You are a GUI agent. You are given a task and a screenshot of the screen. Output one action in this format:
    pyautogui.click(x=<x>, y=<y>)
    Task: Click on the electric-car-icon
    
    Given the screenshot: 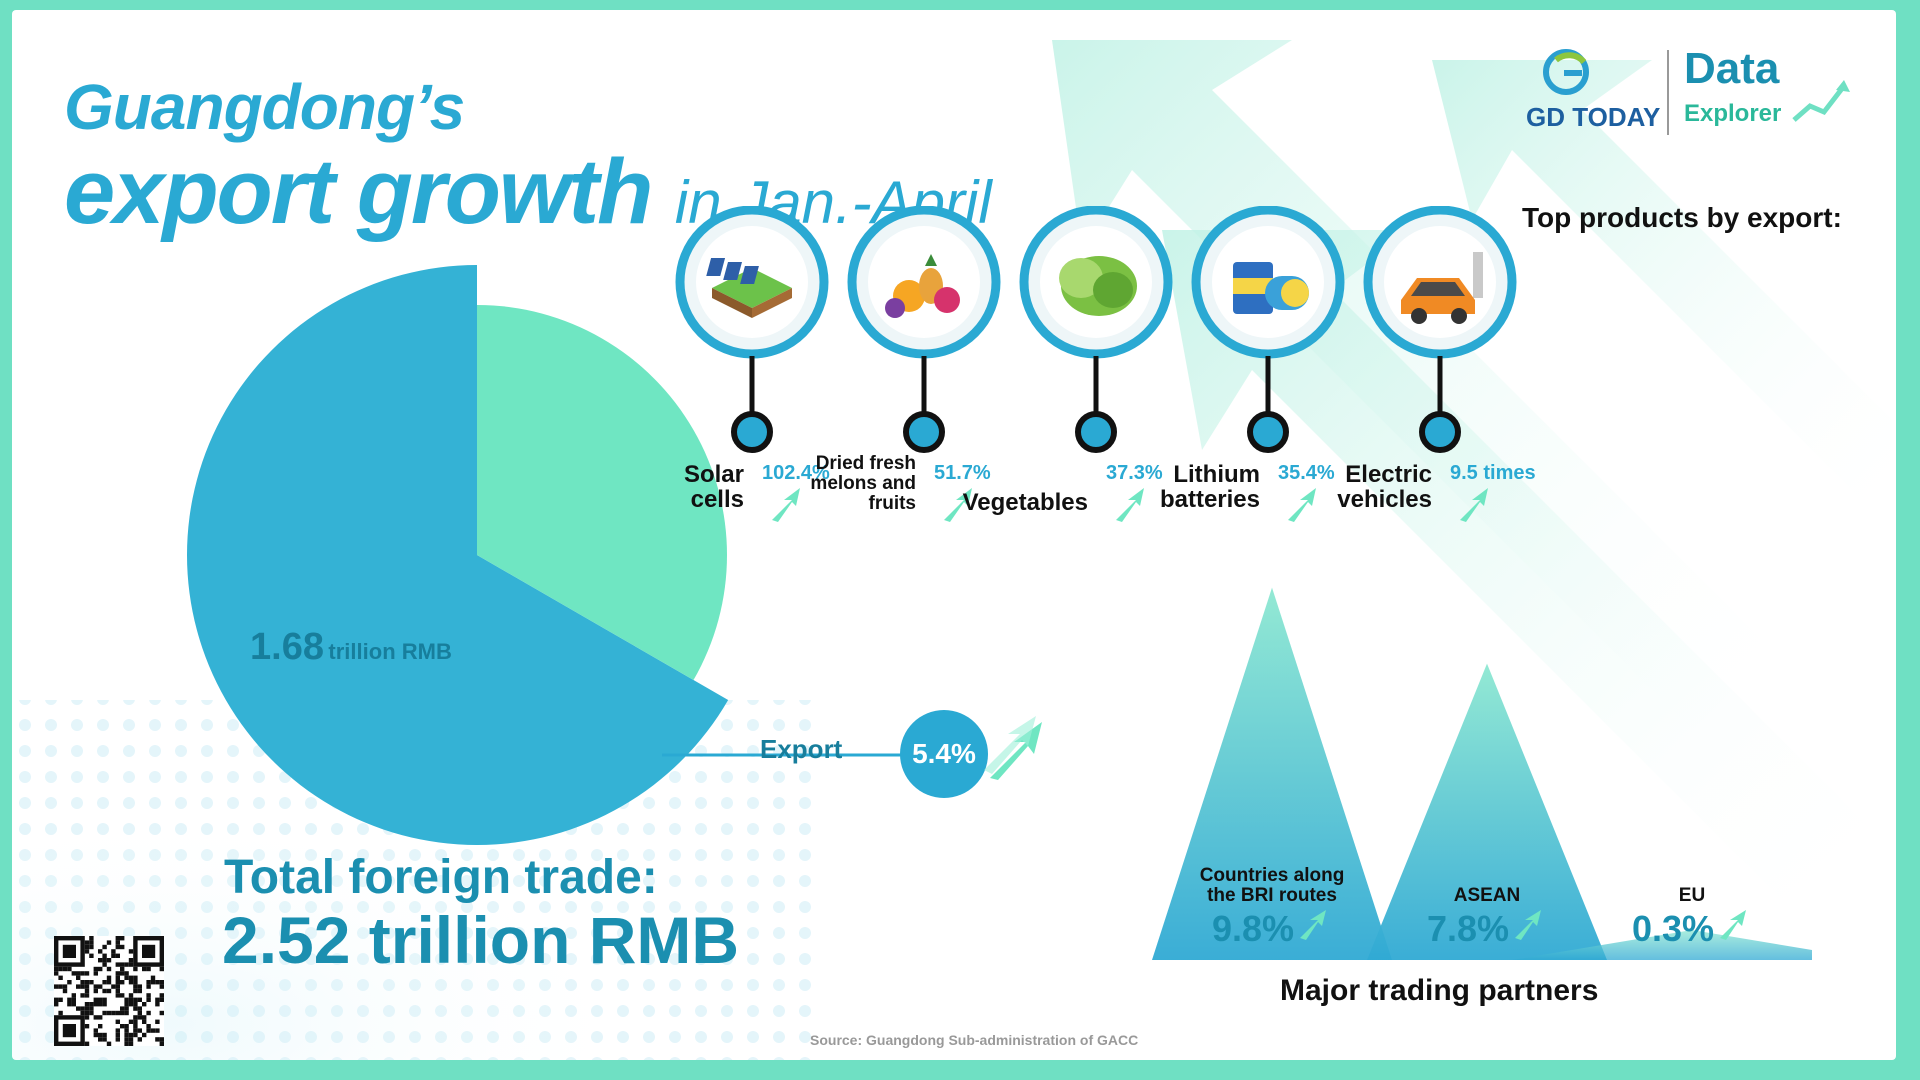 What is the action you would take?
    pyautogui.click(x=1440, y=329)
    